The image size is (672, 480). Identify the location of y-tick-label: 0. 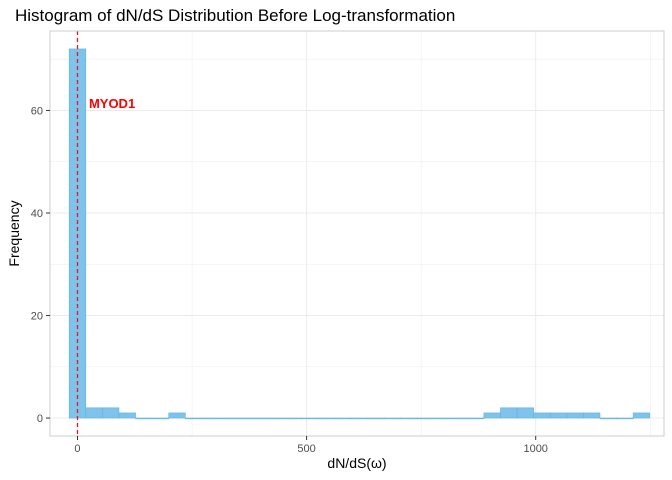
(40, 419).